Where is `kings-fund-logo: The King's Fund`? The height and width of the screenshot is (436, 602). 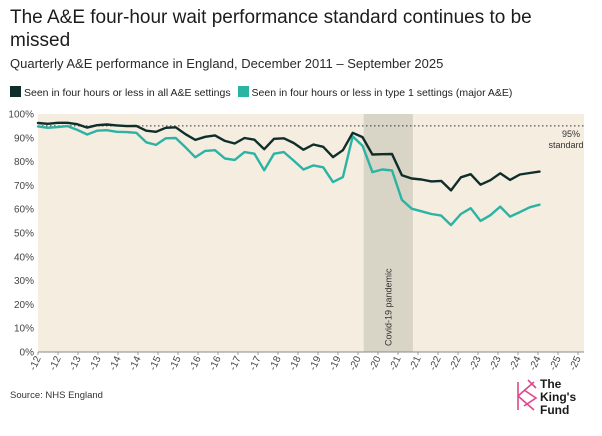 kings-fund-logo: The King's Fund is located at coordinates (554, 400).